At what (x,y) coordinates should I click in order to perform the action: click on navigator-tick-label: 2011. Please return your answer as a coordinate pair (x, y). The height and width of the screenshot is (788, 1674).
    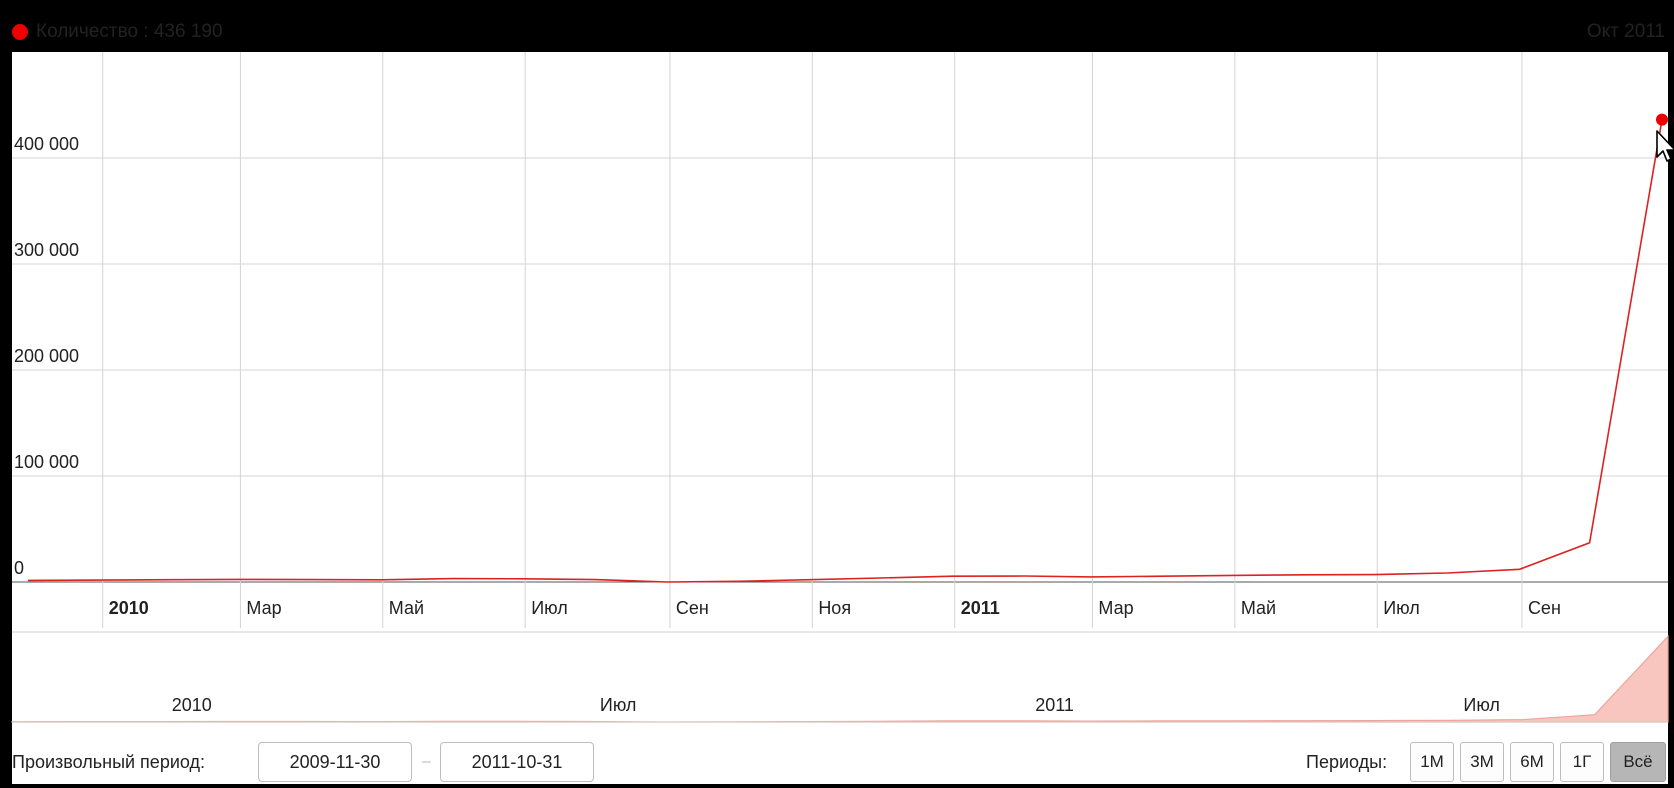
    Looking at the image, I should click on (1054, 705).